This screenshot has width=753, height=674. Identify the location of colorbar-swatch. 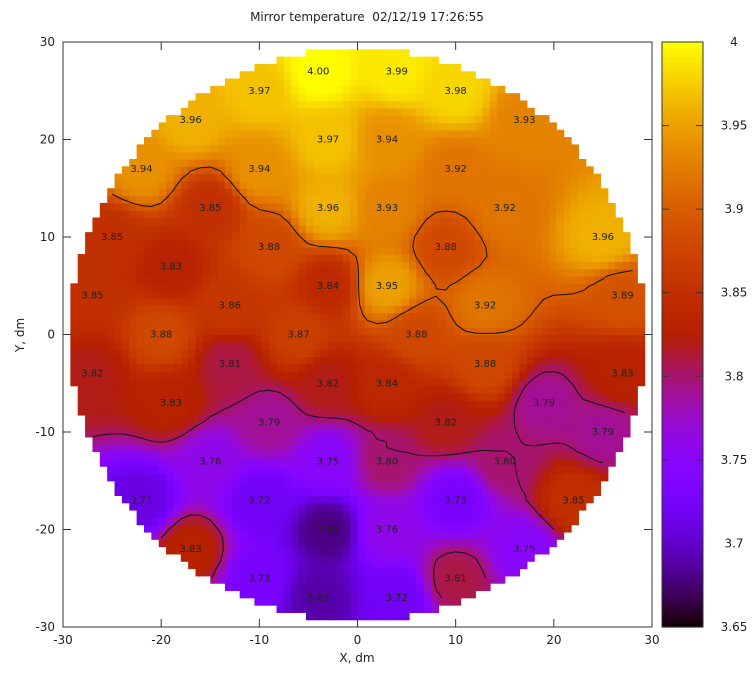
(682, 595).